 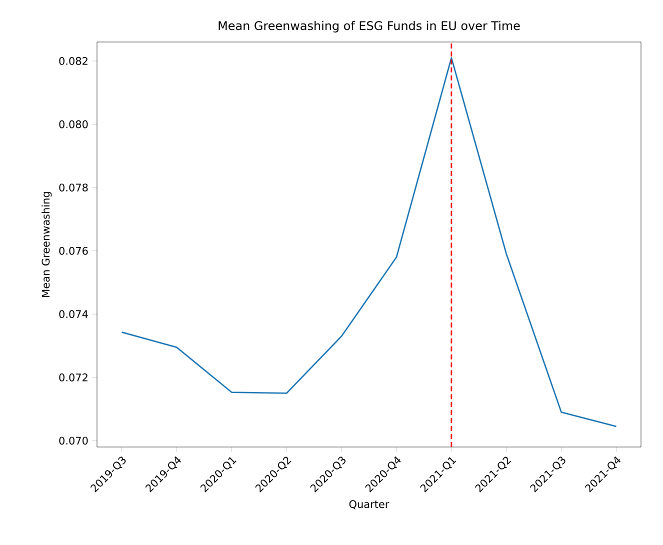 I want to click on y-tick-label: 0.082, so click(x=73, y=61).